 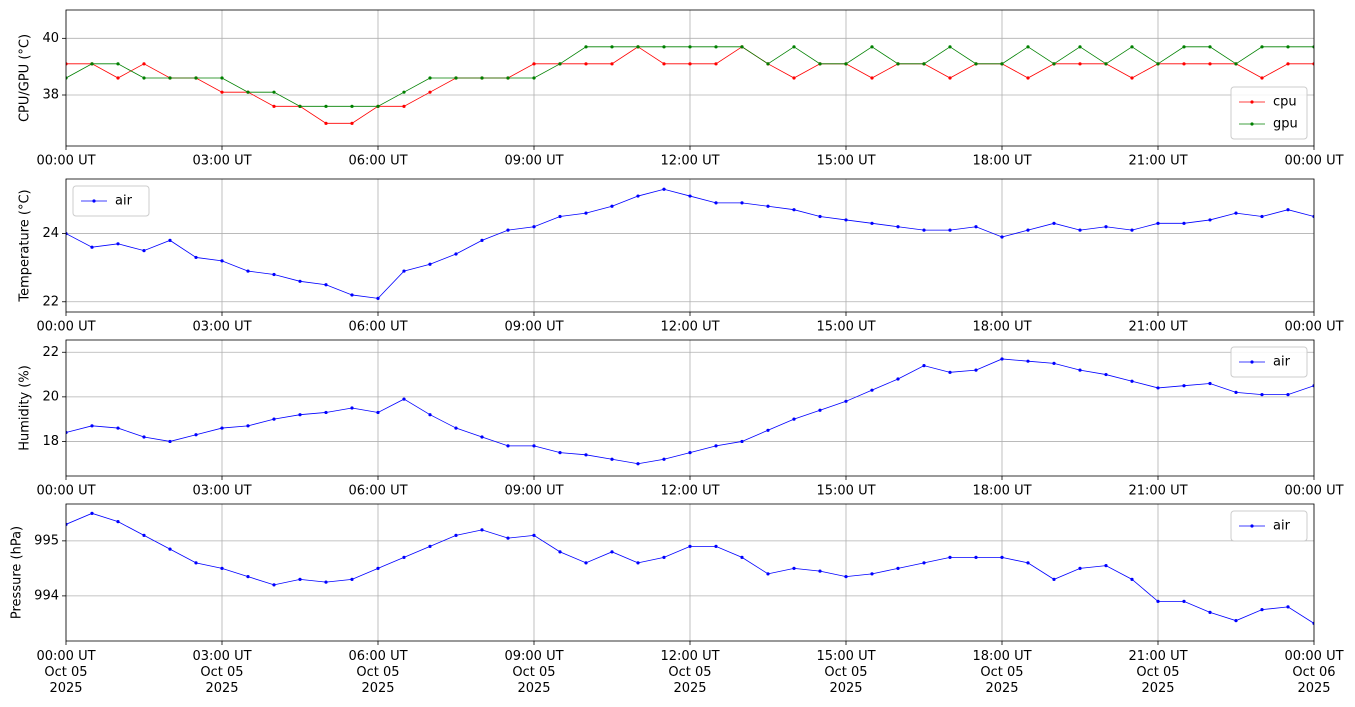 I want to click on plot-area, so click(x=690, y=243).